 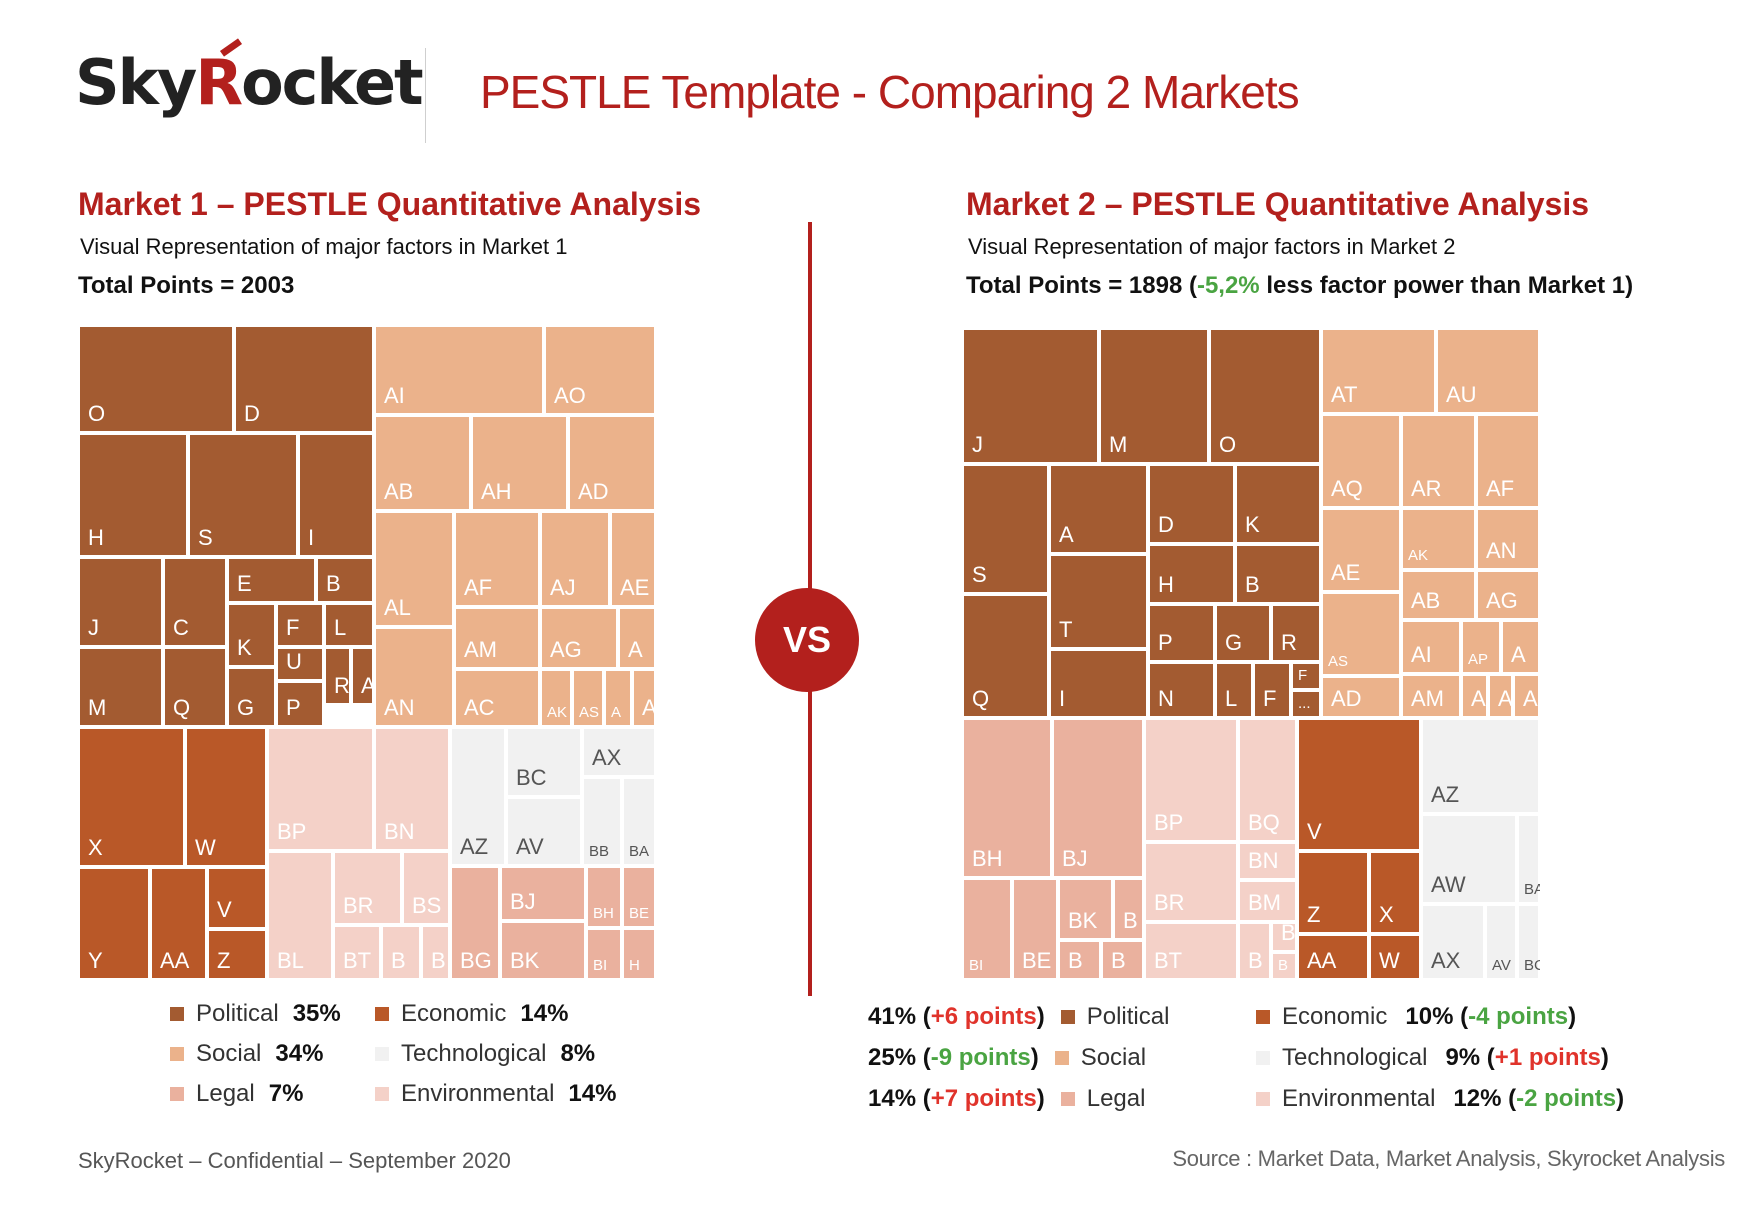 What do you see at coordinates (182, 707) in the screenshot?
I see `tile-label: Q` at bounding box center [182, 707].